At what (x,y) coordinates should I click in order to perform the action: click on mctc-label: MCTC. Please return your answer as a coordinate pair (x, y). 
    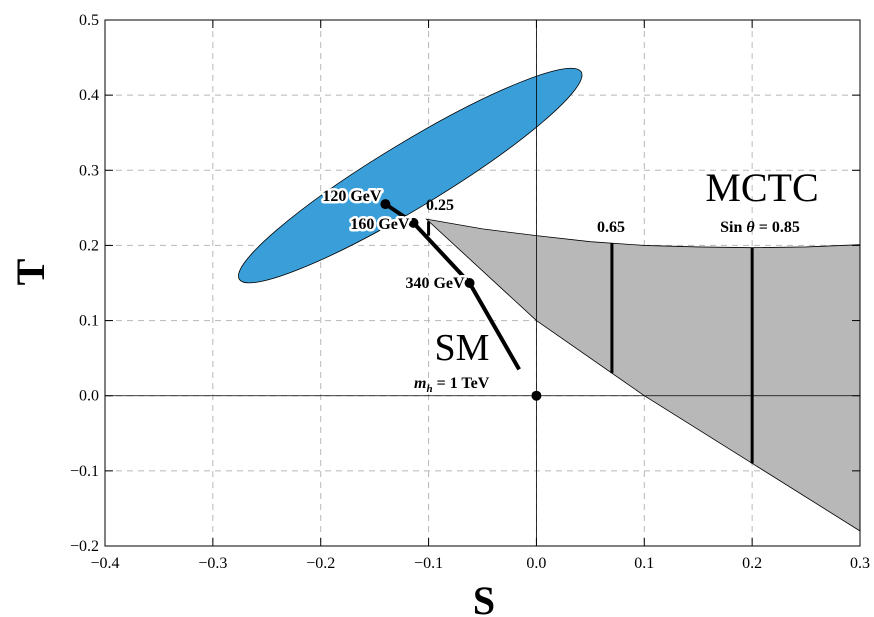
    Looking at the image, I should click on (761, 187).